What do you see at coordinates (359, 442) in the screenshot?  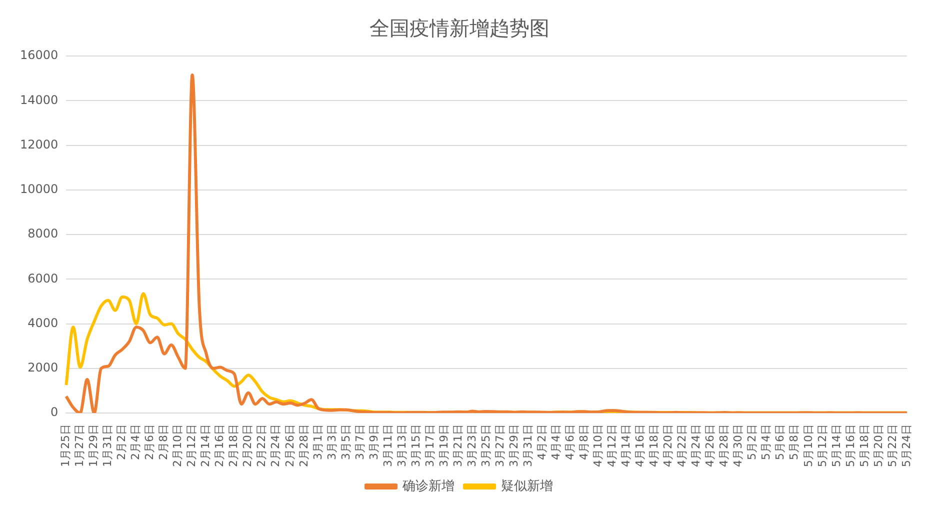 I see `x-tick-label: 3月7日` at bounding box center [359, 442].